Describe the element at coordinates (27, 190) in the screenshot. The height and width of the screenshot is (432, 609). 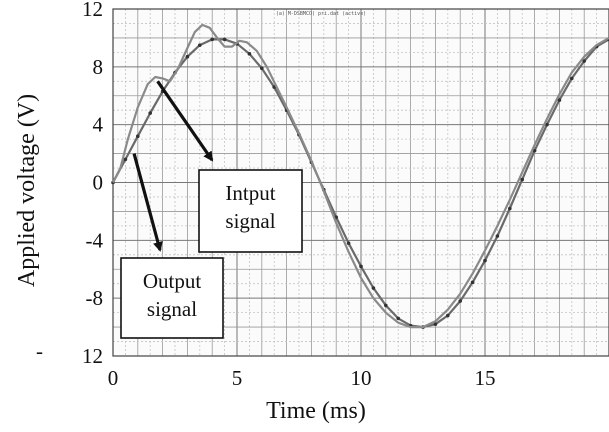
I see `y-axis-label: Applied voltage (V)` at that location.